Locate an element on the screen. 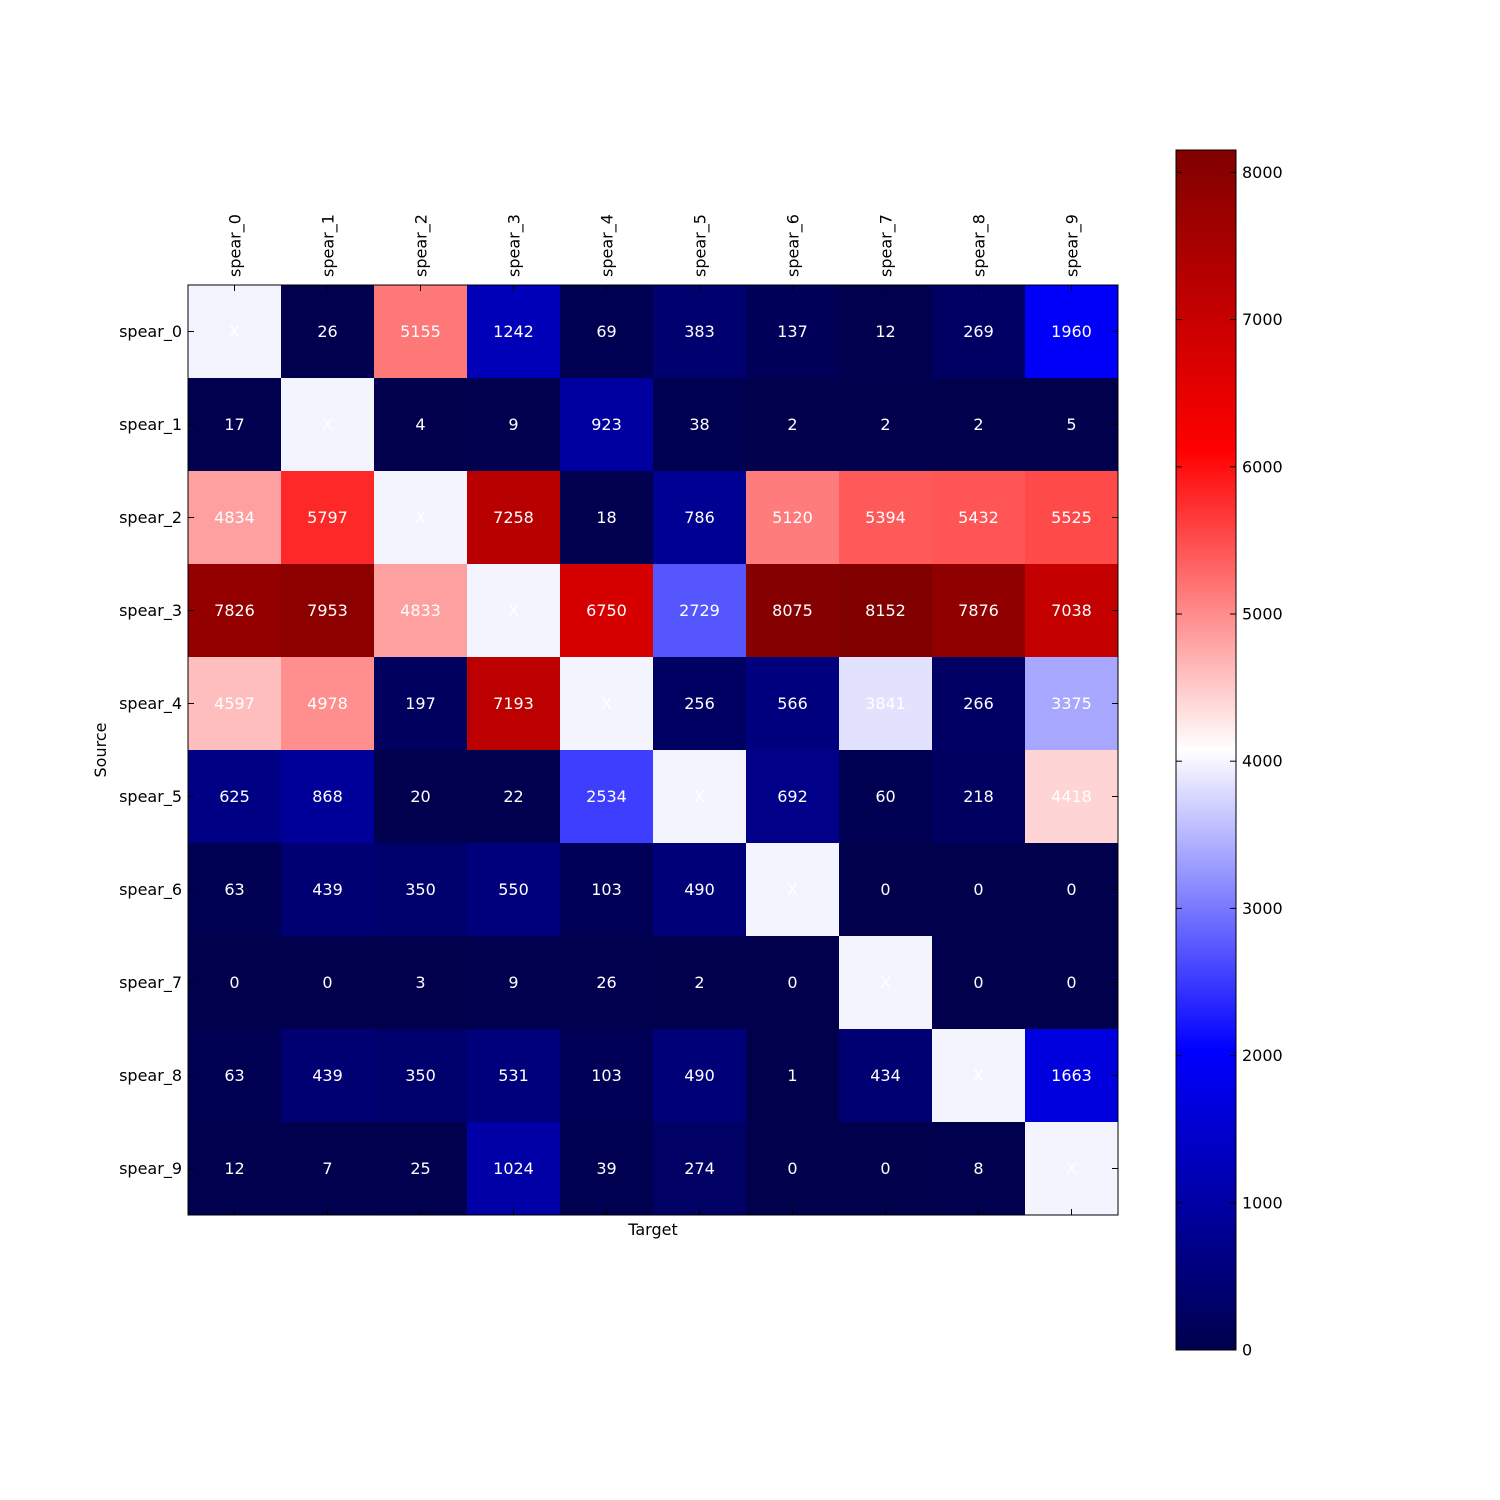 Image resolution: width=1500 pixels, height=1500 pixels. heatmap-cell-label: 6750 is located at coordinates (606, 610).